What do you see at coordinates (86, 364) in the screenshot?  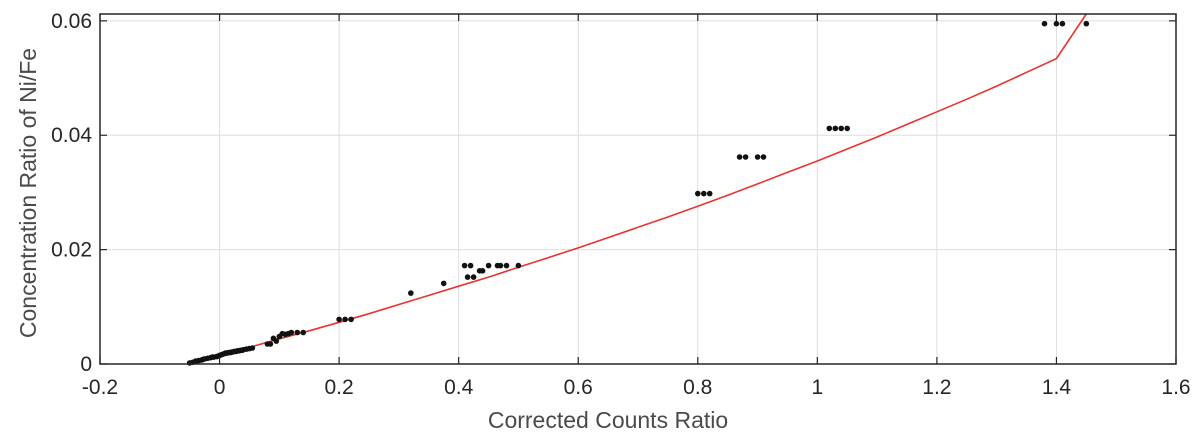 I see `y-tick-label: 0` at bounding box center [86, 364].